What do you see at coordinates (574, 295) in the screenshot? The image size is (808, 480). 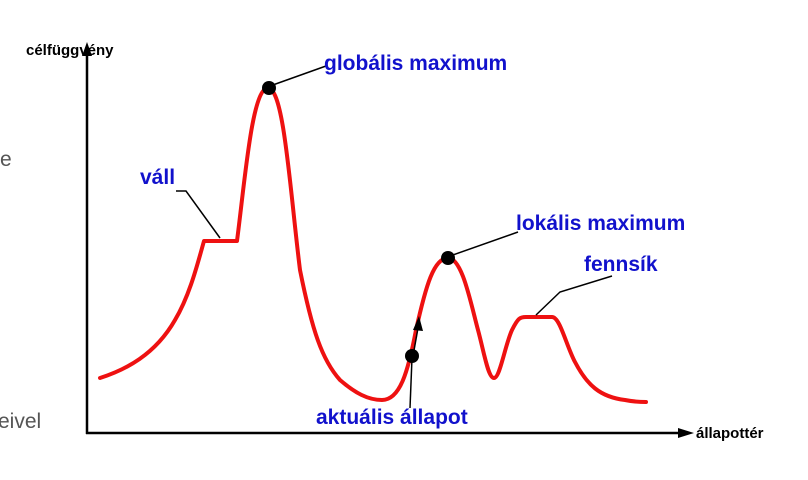 I see `plateau-leader` at bounding box center [574, 295].